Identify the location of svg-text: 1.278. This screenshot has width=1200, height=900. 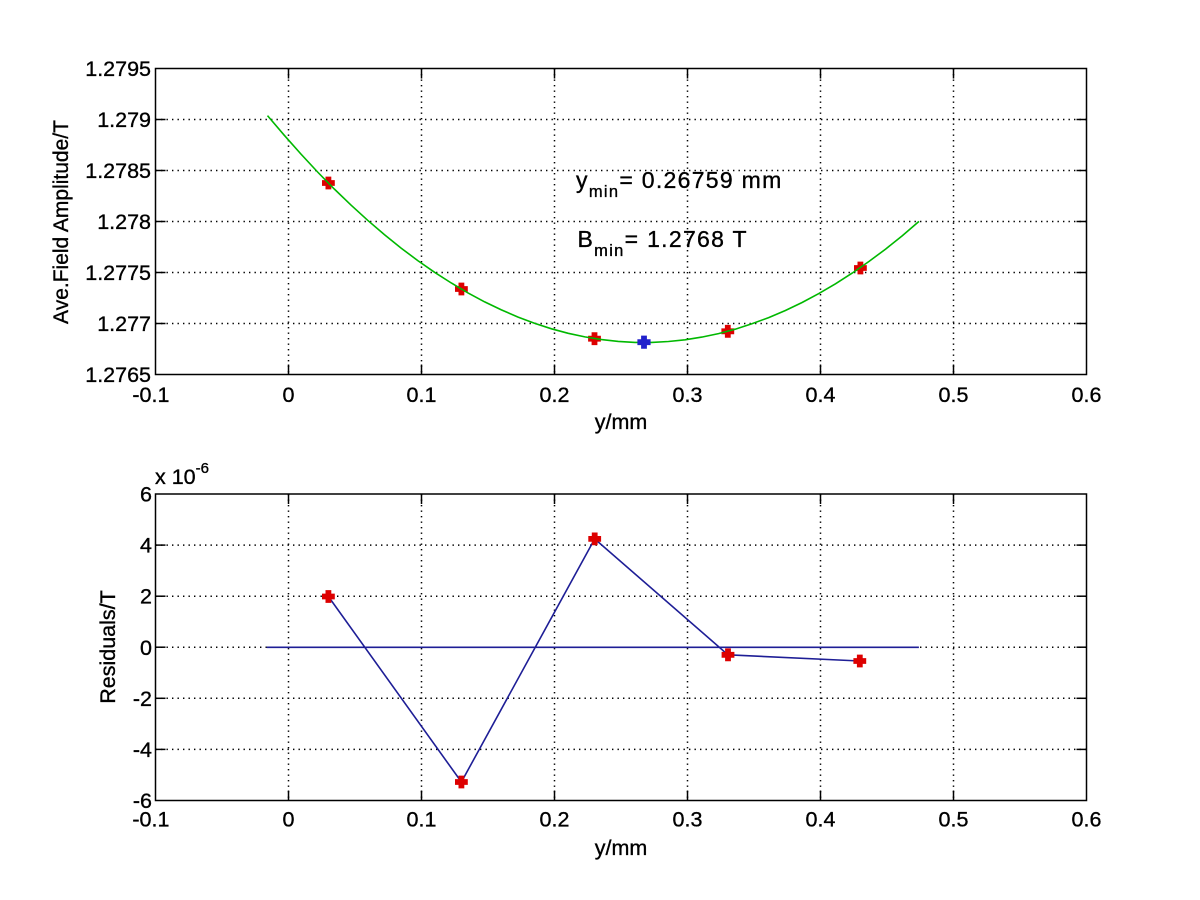
(124, 222).